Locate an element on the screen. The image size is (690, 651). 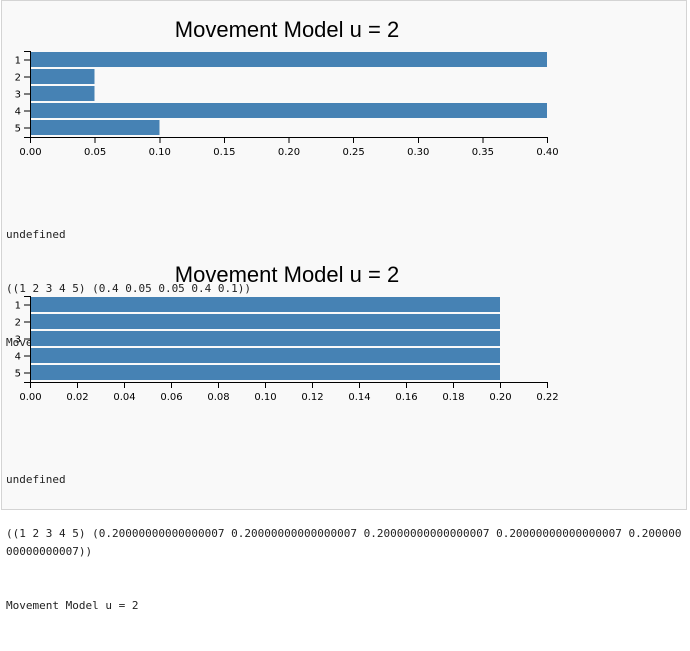
x-tick-label: 0.40 is located at coordinates (547, 152).